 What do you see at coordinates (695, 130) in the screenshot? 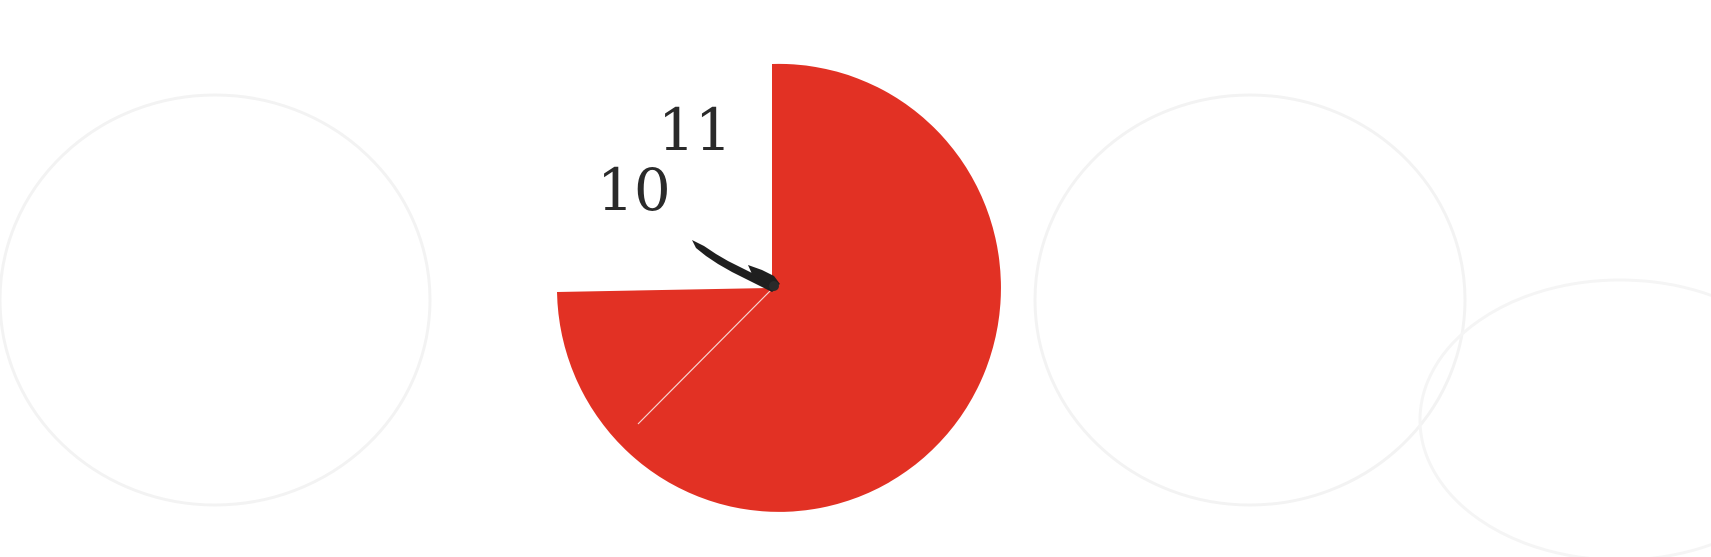
I see `numeral-eleven: 11` at bounding box center [695, 130].